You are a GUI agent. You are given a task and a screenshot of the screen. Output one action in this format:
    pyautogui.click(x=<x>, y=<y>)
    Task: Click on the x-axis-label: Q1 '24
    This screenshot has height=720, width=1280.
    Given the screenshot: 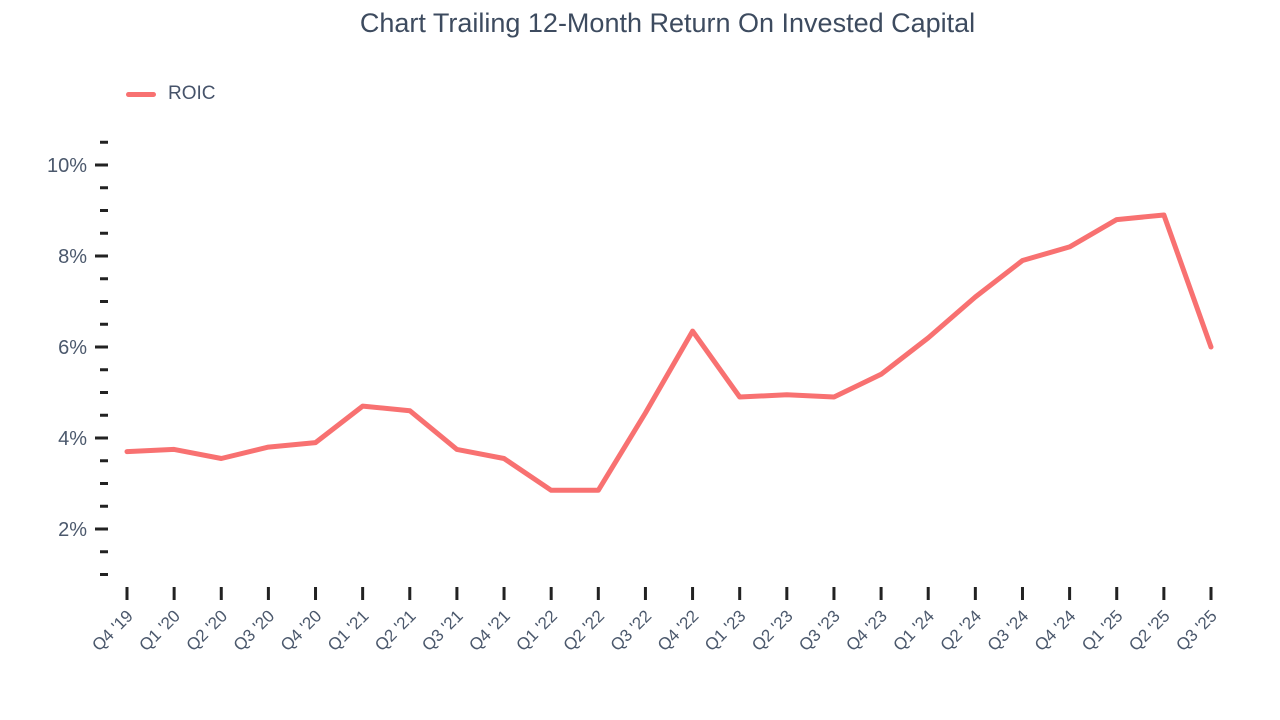 What is the action you would take?
    pyautogui.click(x=914, y=630)
    